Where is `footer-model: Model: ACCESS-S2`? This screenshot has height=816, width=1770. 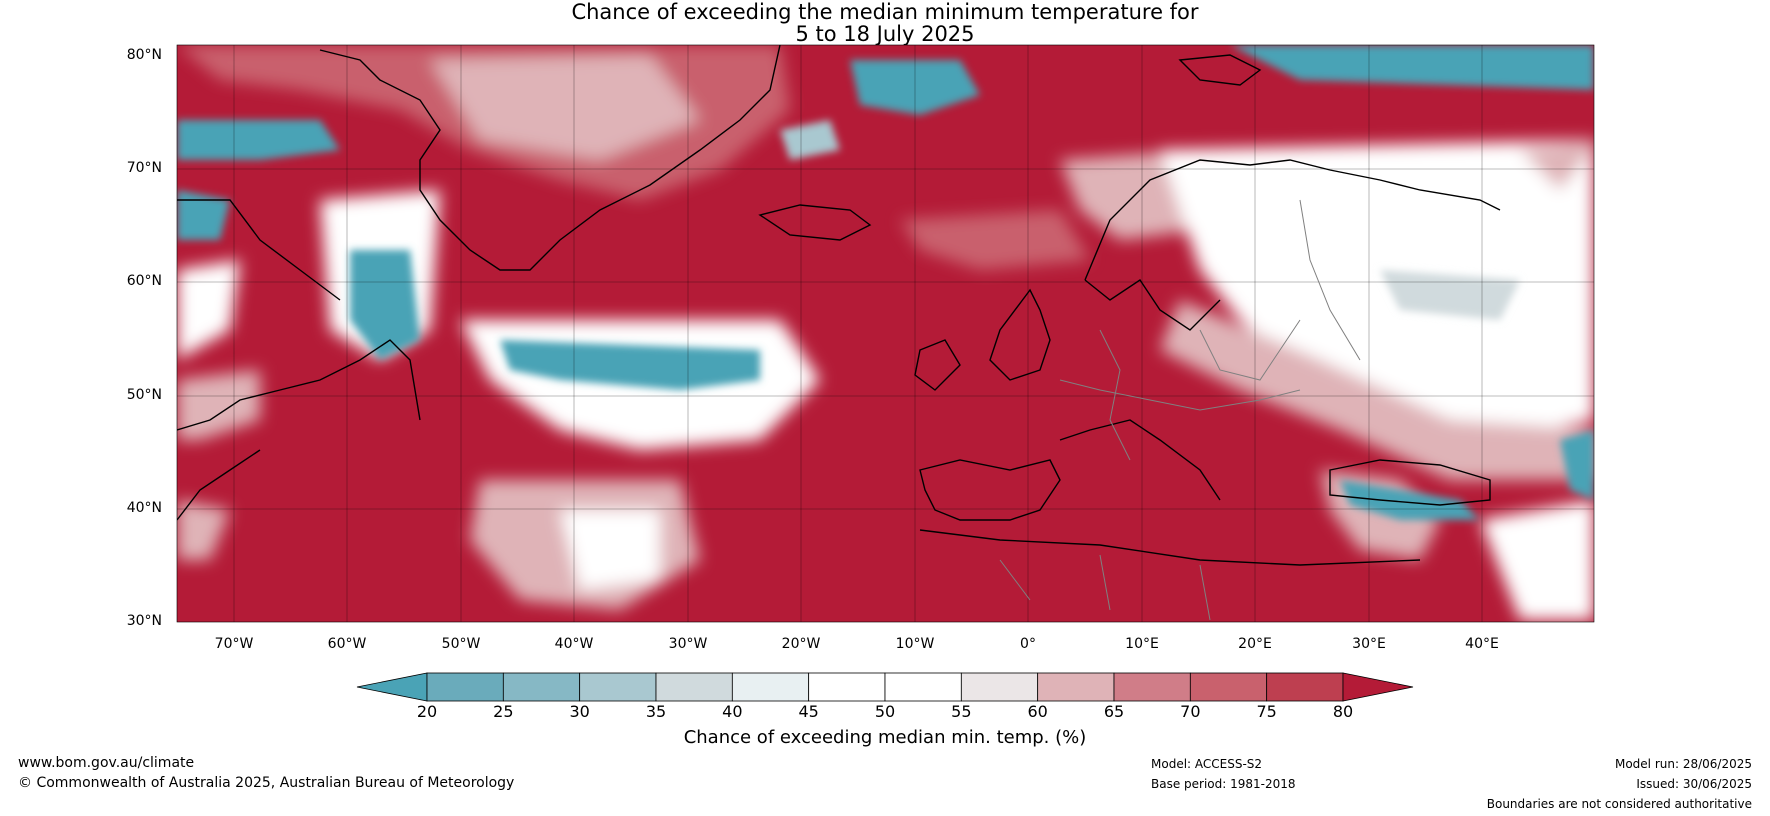
footer-model: Model: ACCESS-S2 is located at coordinates (1207, 764).